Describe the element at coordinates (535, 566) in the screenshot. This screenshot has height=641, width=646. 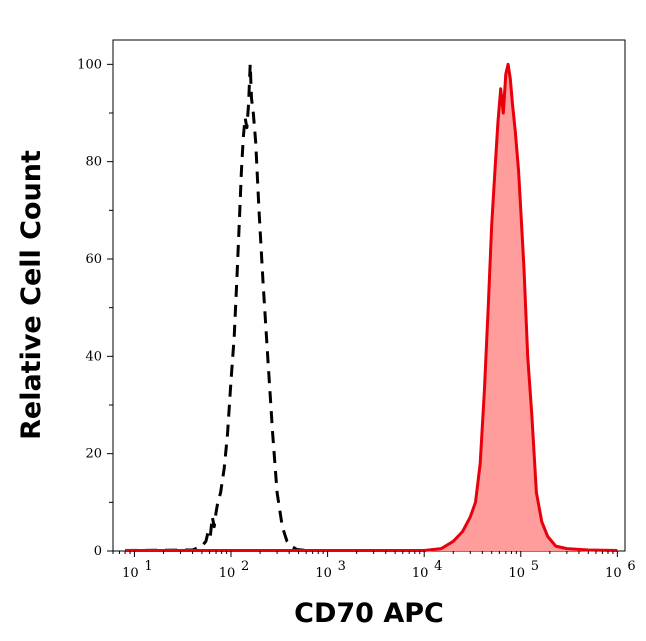
I see `x-tick-exponent: 5` at that location.